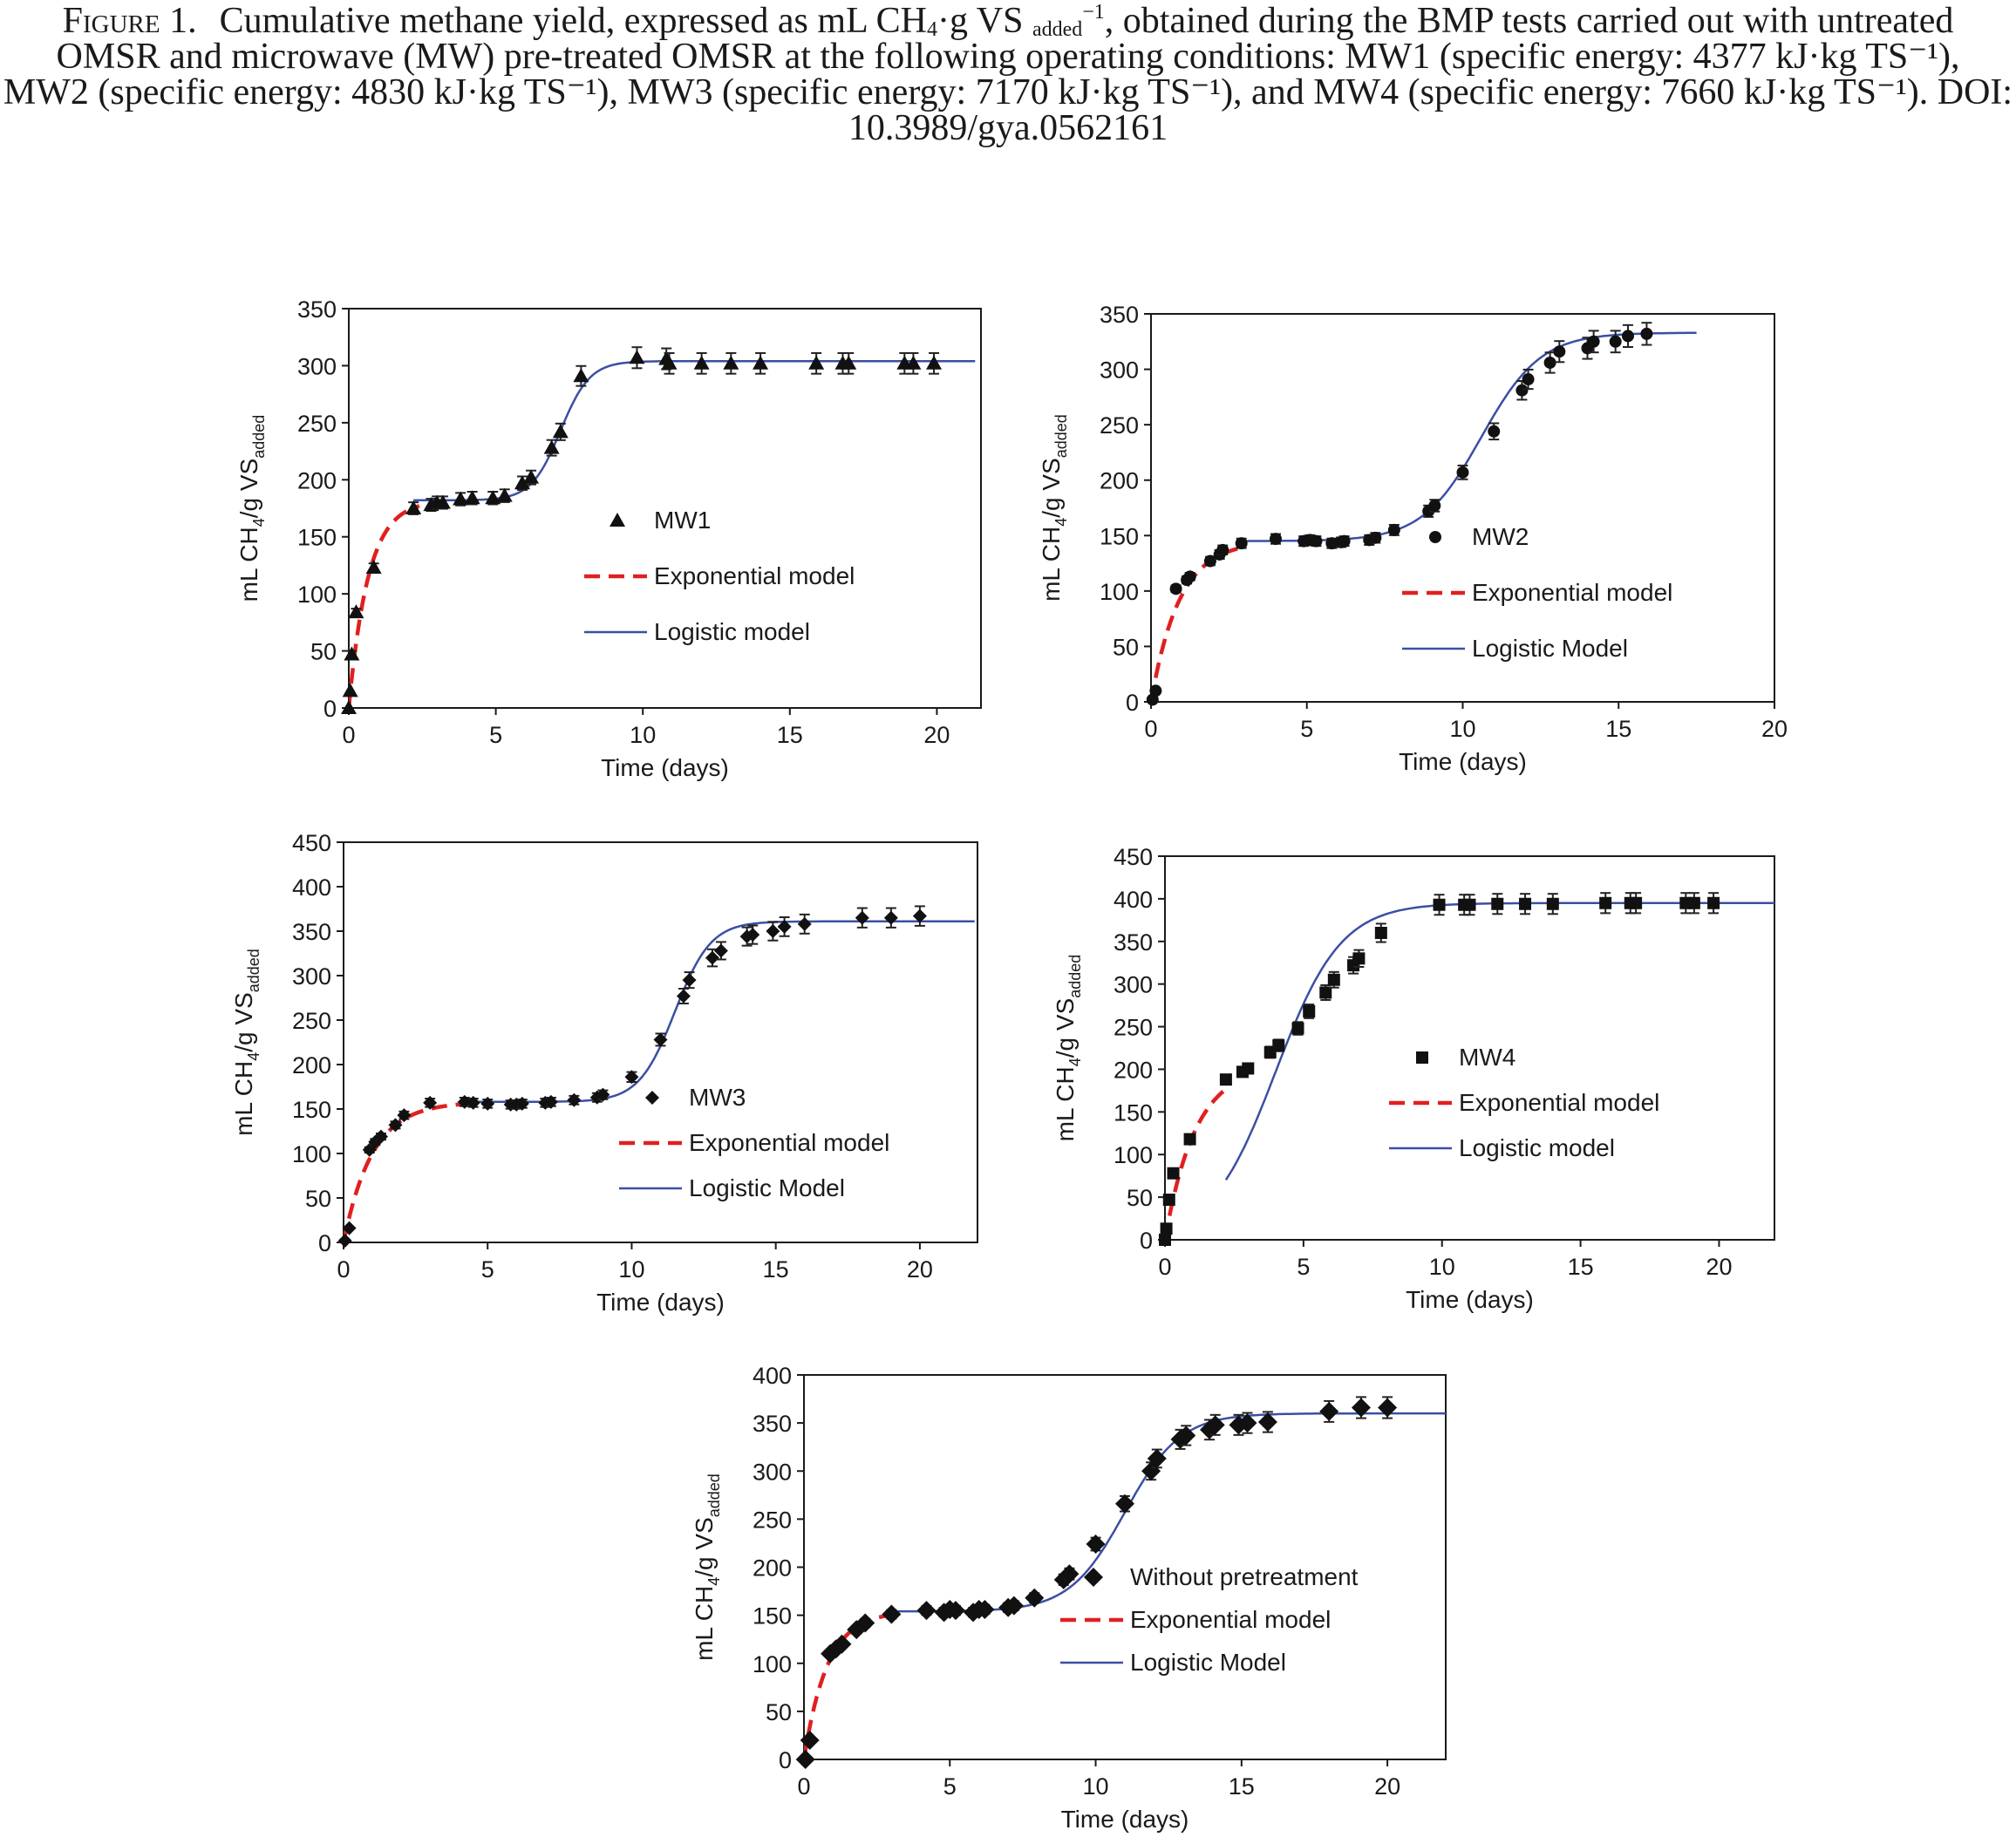  Describe the element at coordinates (1119, 592) in the screenshot. I see `y-tick-label: 100` at that location.